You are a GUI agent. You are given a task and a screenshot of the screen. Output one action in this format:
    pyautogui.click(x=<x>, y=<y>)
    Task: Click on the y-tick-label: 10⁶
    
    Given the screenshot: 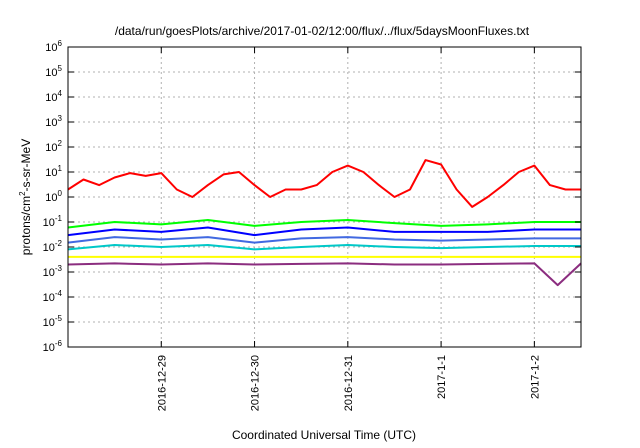 What is the action you would take?
    pyautogui.click(x=53, y=46)
    